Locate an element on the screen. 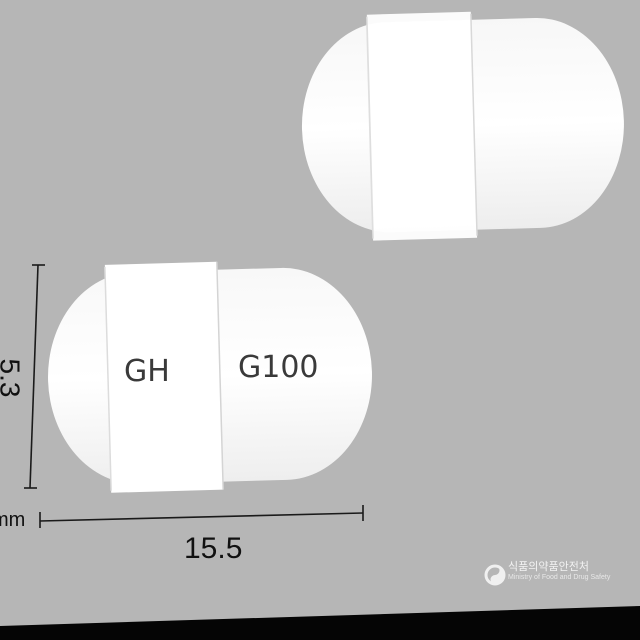 The width and height of the screenshot is (640, 640). height-dimension-line is located at coordinates (34, 376).